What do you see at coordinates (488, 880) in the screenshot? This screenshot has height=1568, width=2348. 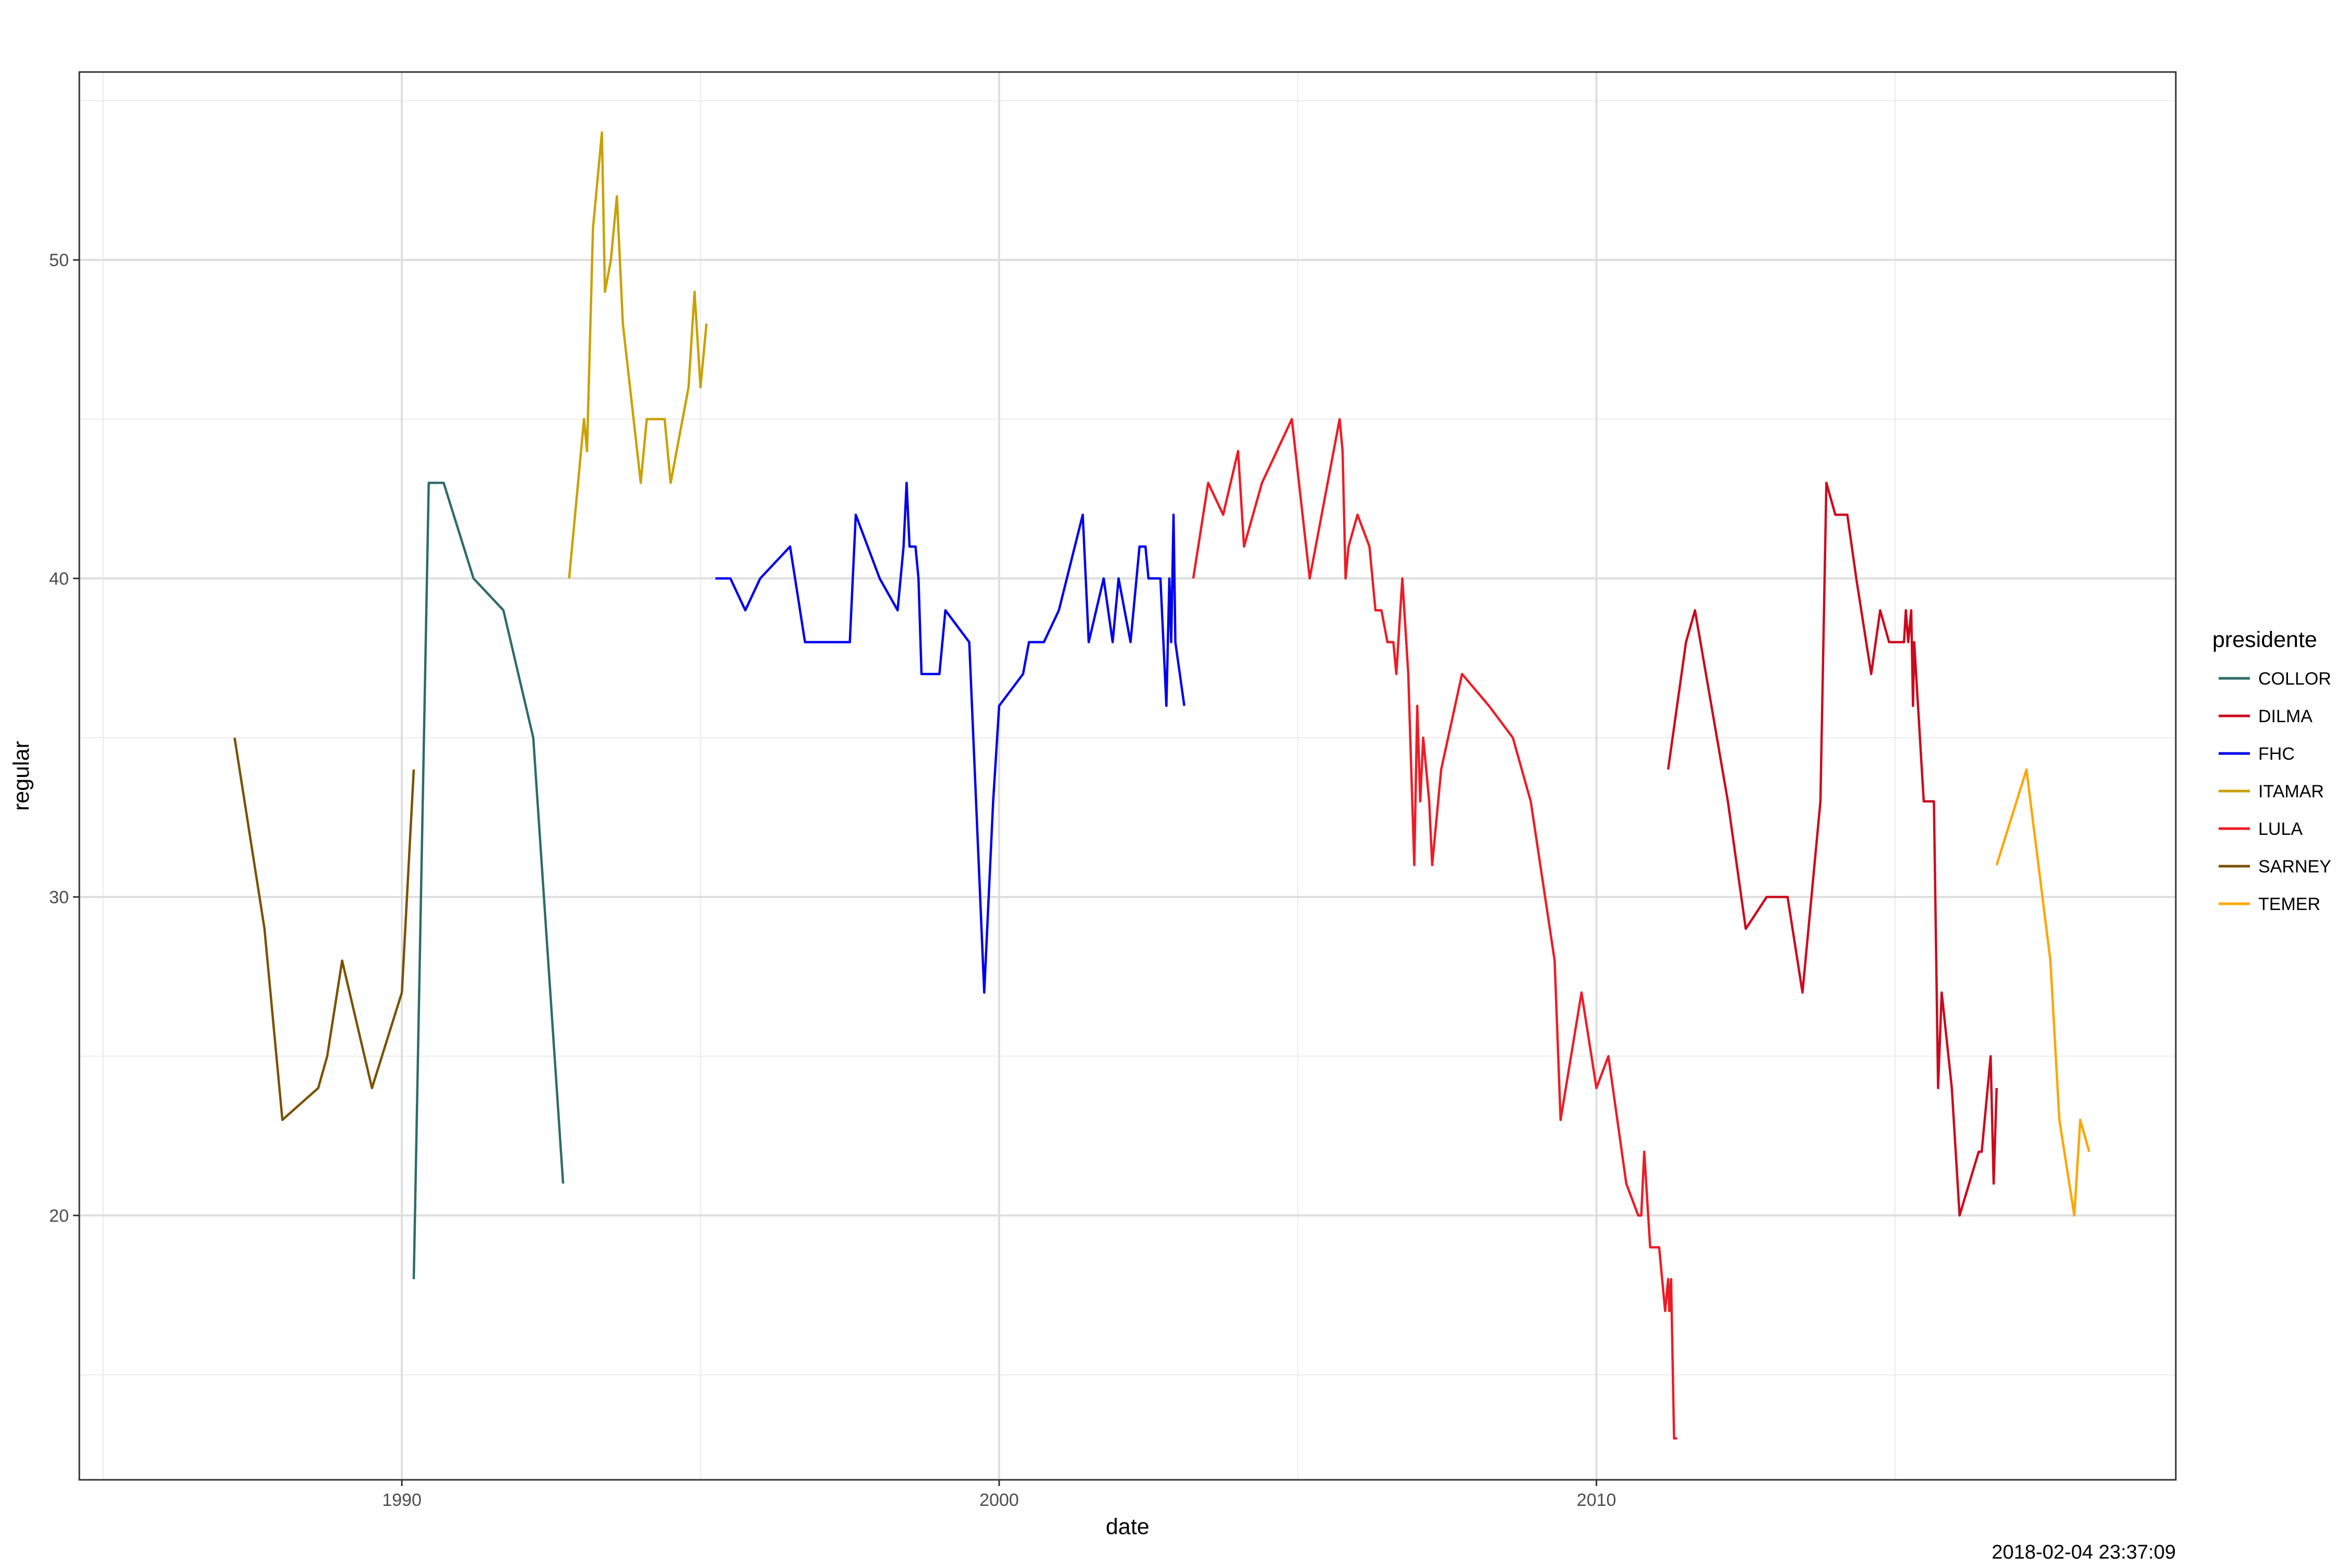 I see `series-line-collor` at bounding box center [488, 880].